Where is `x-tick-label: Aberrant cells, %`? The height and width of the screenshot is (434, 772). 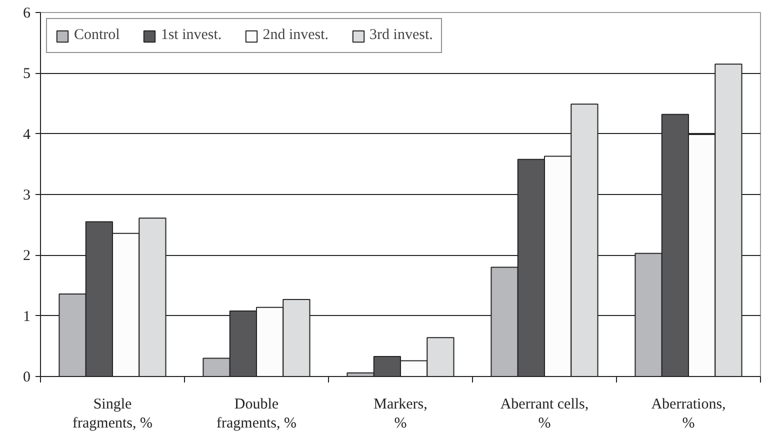 x-tick-label: Aberrant cells, % is located at coordinates (544, 414).